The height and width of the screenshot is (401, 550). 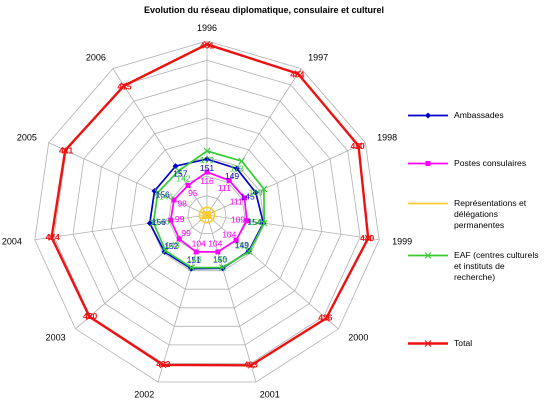 I want to click on category-label-1996: 1996, so click(x=207, y=28).